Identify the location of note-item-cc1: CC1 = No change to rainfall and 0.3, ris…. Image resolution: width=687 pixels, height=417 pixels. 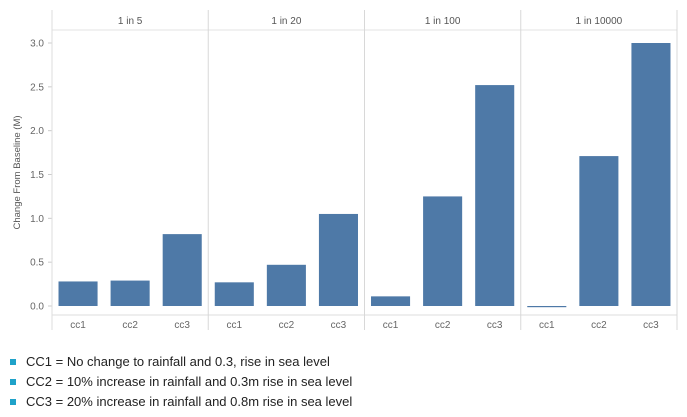
(181, 362).